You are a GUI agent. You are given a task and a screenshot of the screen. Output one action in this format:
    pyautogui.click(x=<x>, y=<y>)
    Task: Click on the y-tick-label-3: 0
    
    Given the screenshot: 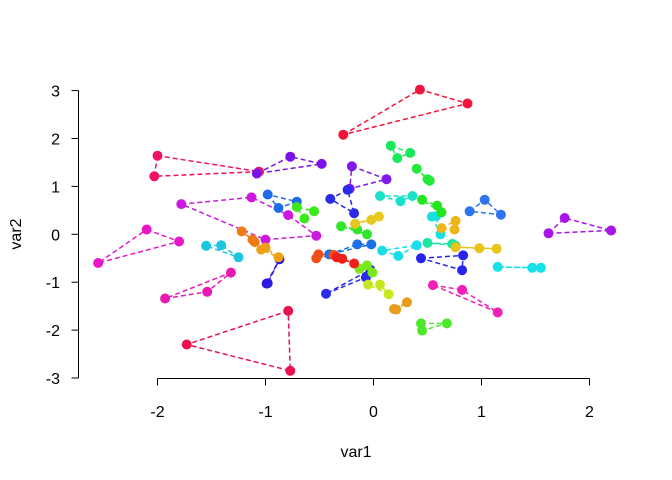 What is the action you would take?
    pyautogui.click(x=55, y=235)
    